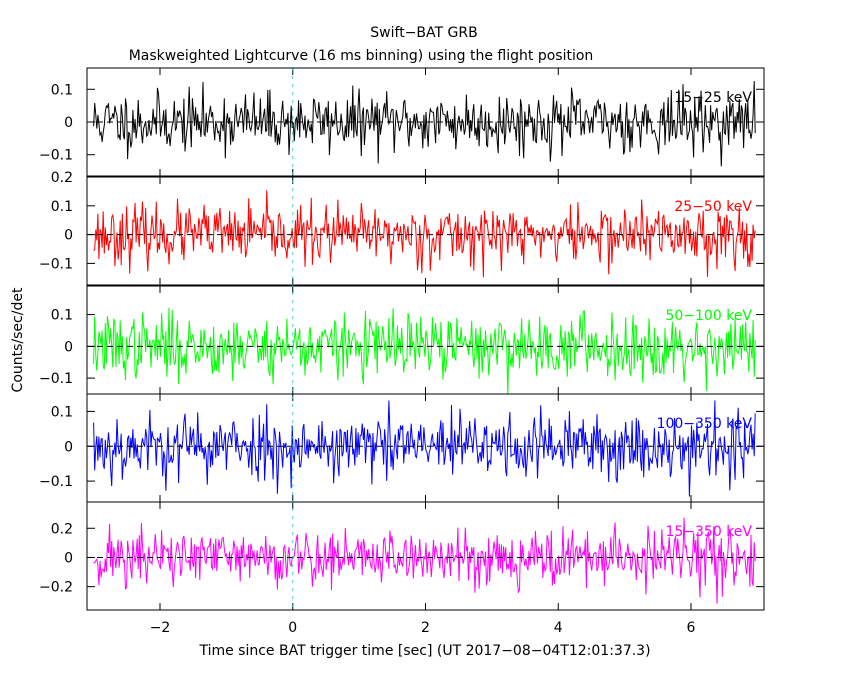 The width and height of the screenshot is (850, 680). I want to click on y-tick-label-4-1: 0, so click(68, 447).